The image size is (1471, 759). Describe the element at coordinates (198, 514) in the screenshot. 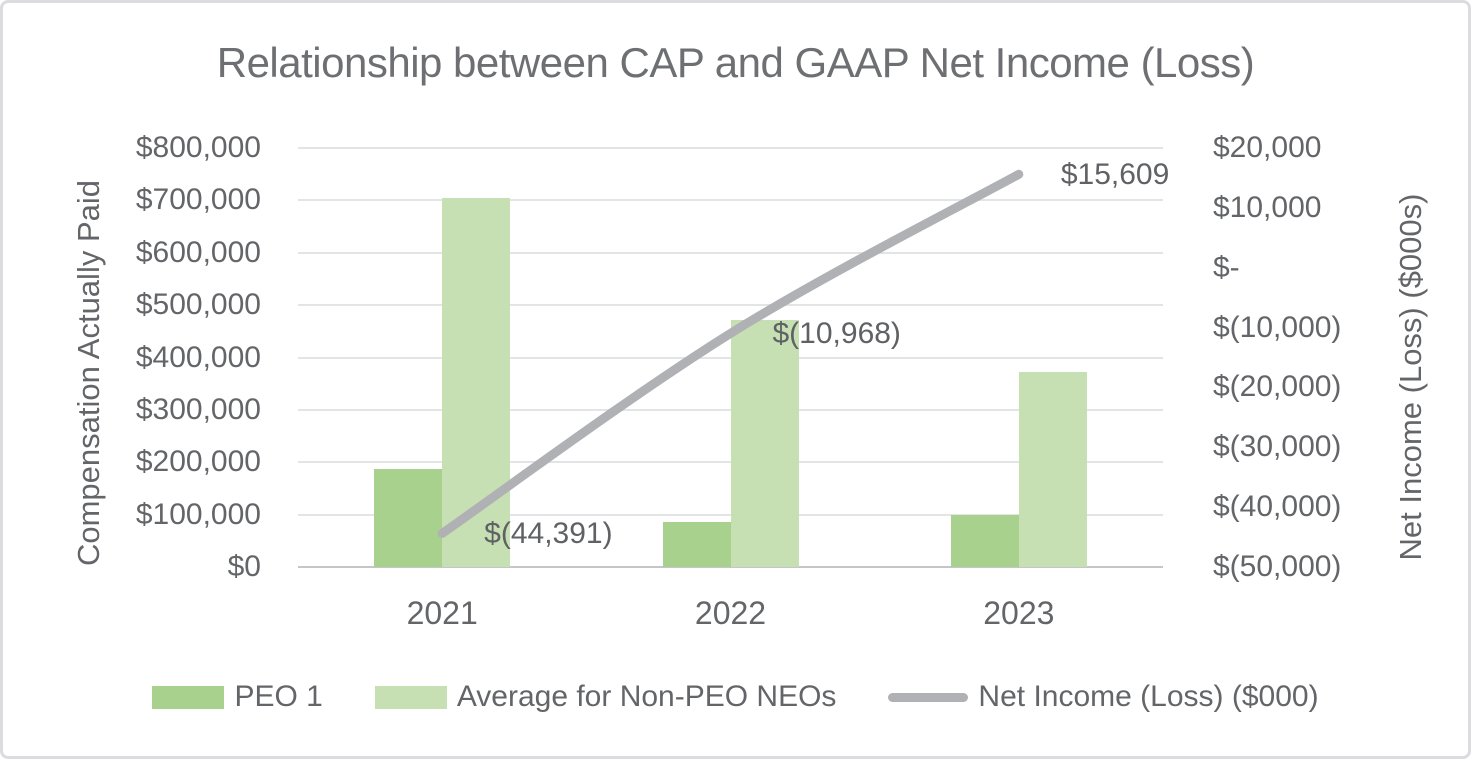

I see `left-tick-label: $100,000` at that location.